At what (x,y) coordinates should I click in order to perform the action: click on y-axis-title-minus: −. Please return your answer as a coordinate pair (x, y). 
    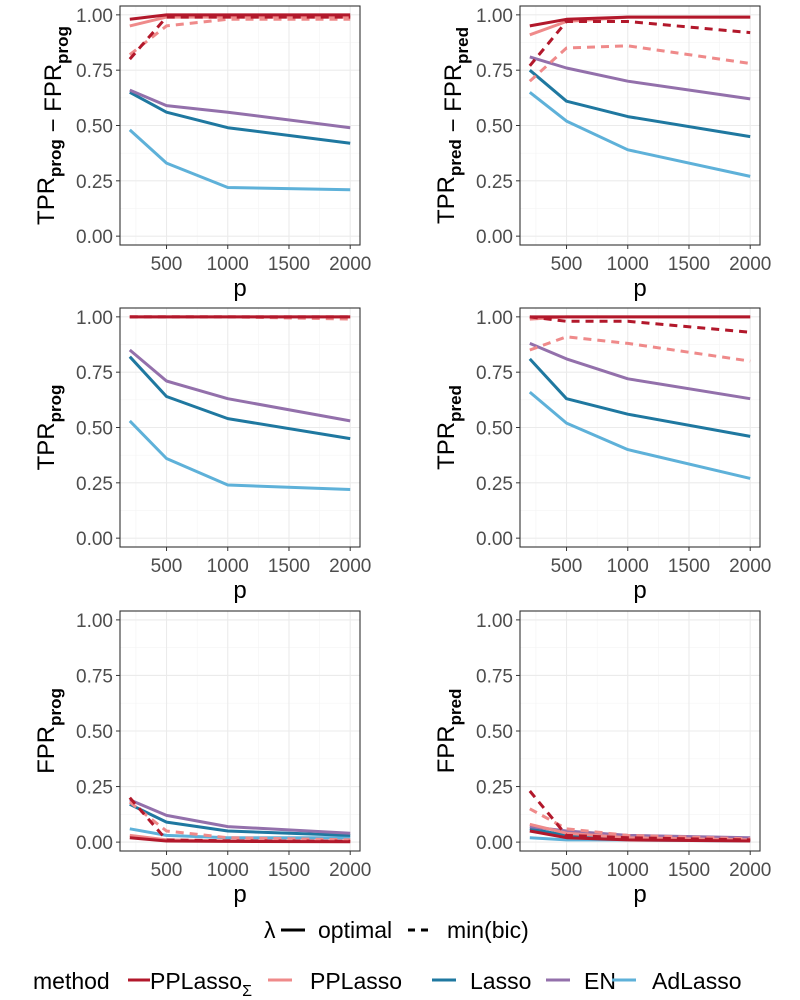
    Looking at the image, I should click on (53, 125).